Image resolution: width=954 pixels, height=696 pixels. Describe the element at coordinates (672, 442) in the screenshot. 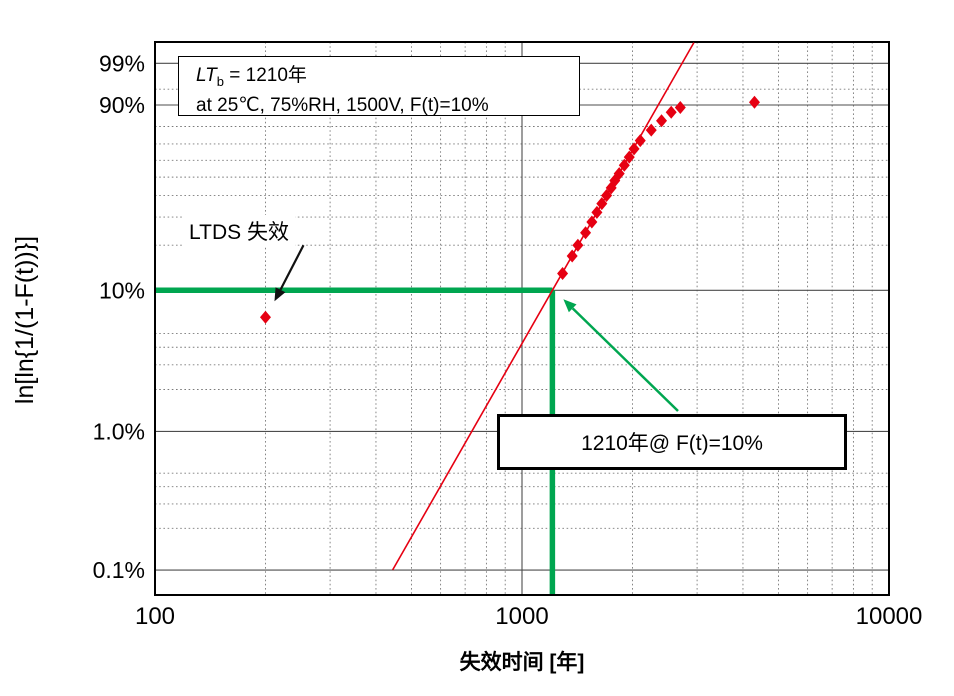

I see `reference-callout-box: 1210年@ F(t)=10%` at that location.